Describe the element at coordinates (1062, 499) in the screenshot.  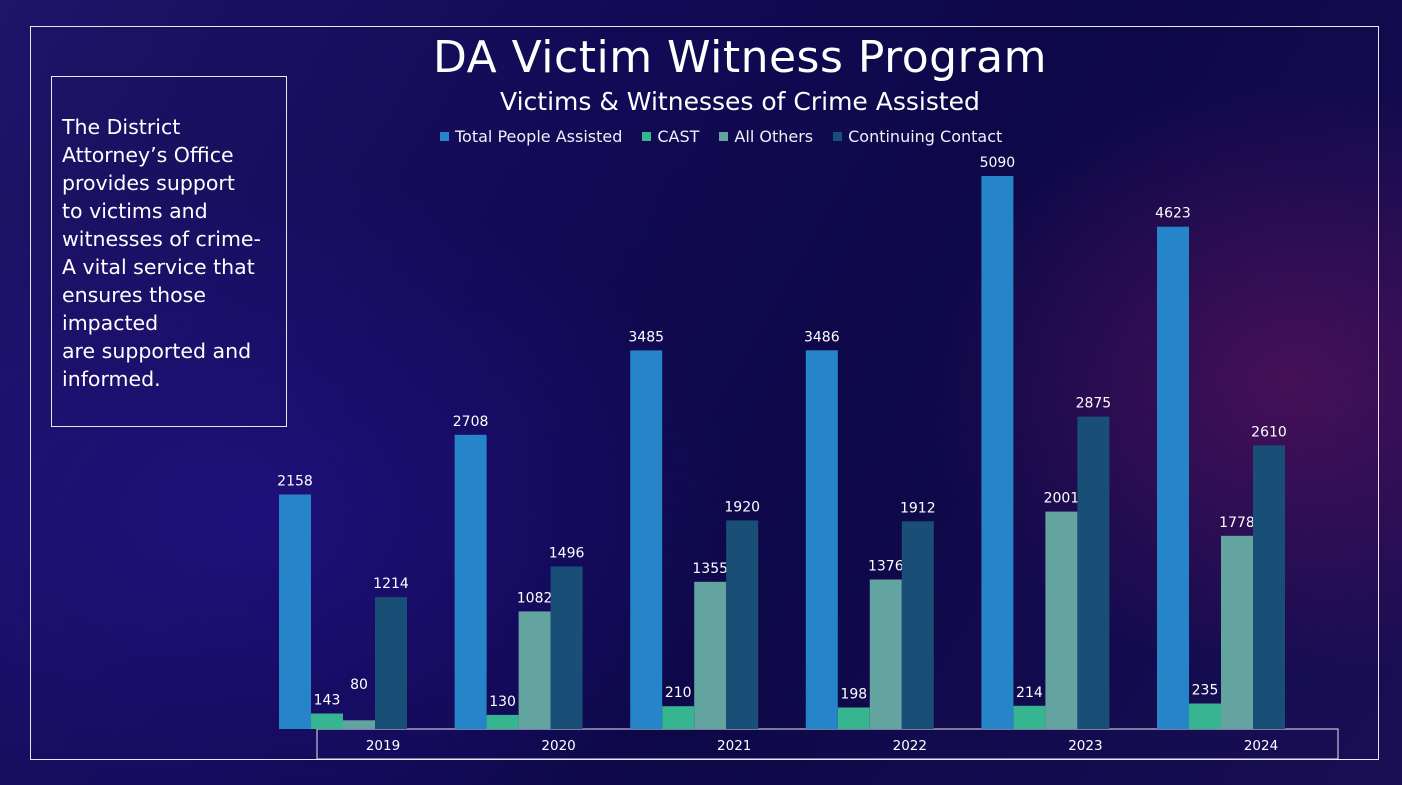
I see `data-label-2023-s2: 2001` at that location.